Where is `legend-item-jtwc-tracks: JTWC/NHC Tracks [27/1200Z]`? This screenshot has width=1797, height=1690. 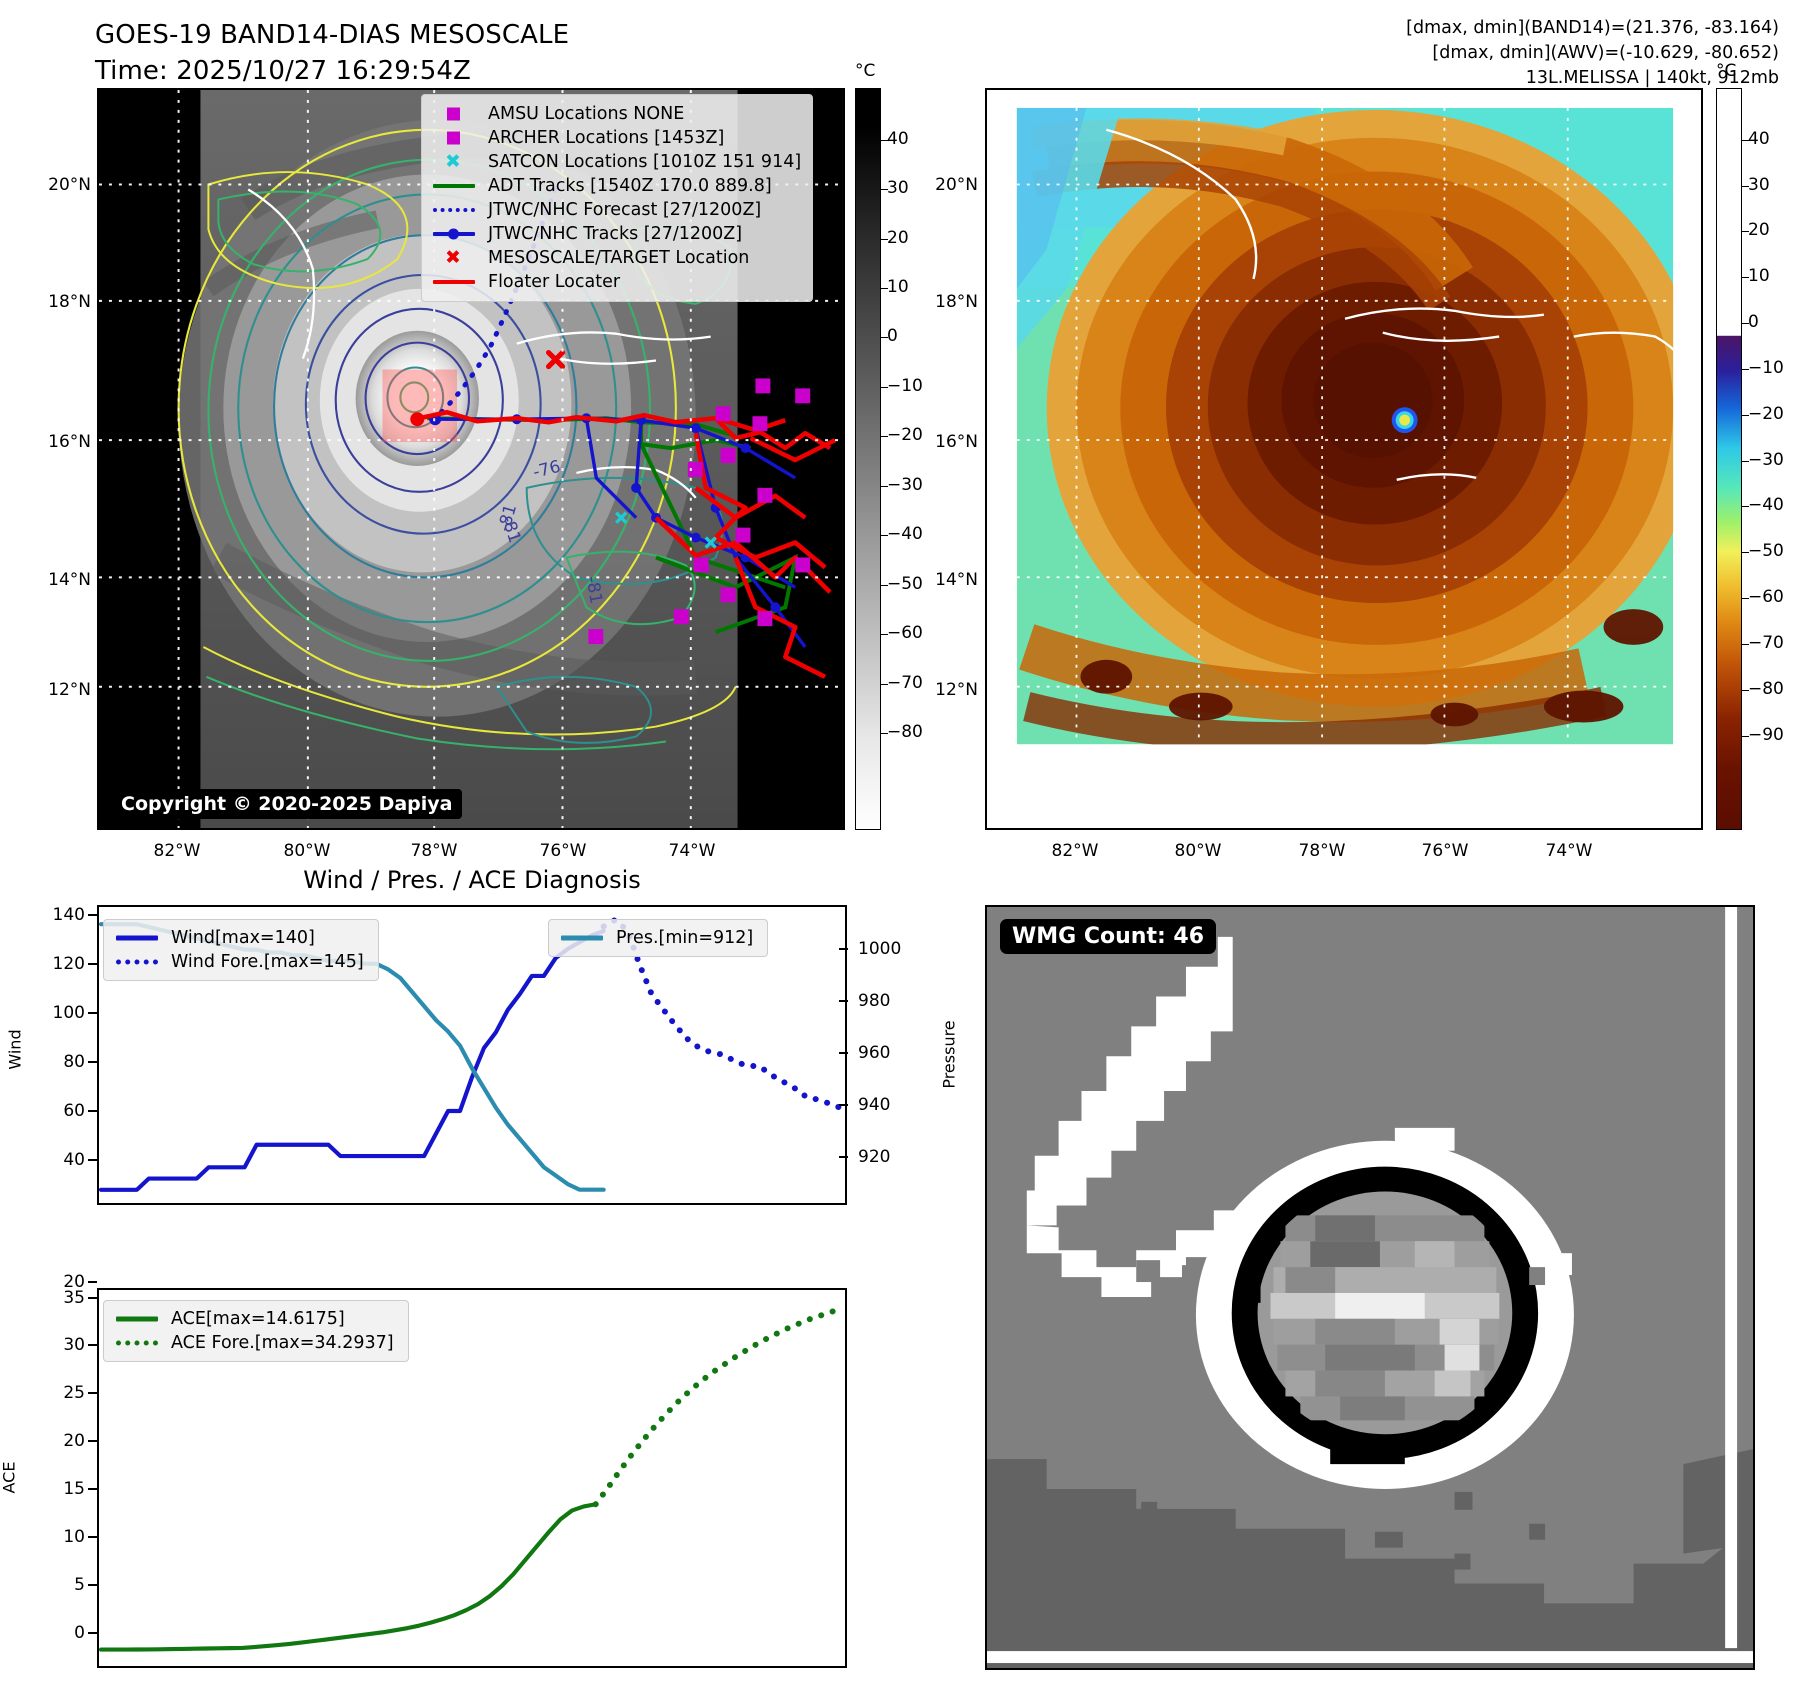 legend-item-jtwc-tracks: JTWC/NHC Tracks [27/1200Z] is located at coordinates (616, 234).